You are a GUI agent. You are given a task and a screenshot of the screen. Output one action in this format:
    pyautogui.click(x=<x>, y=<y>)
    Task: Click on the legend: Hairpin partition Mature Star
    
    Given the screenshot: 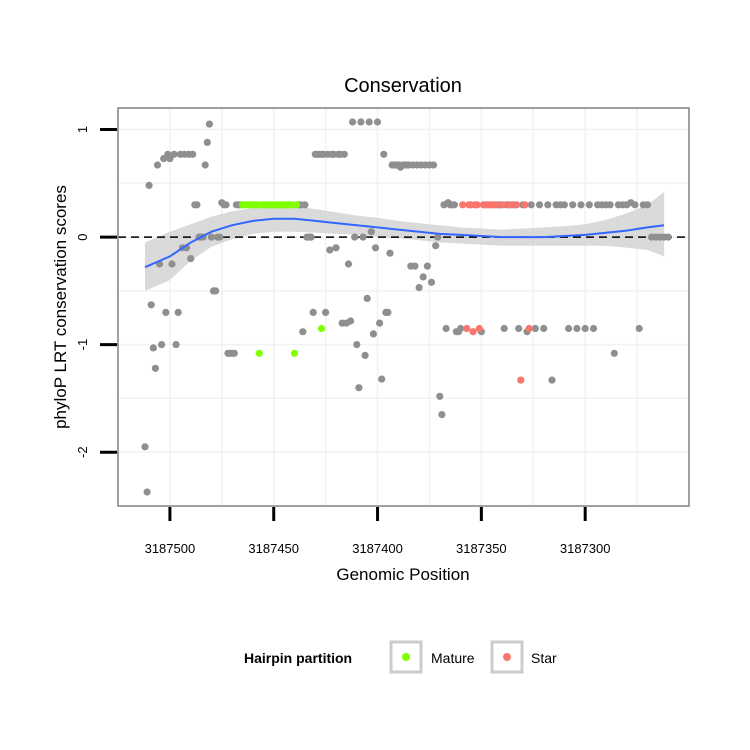 What is the action you would take?
    pyautogui.click(x=400, y=657)
    